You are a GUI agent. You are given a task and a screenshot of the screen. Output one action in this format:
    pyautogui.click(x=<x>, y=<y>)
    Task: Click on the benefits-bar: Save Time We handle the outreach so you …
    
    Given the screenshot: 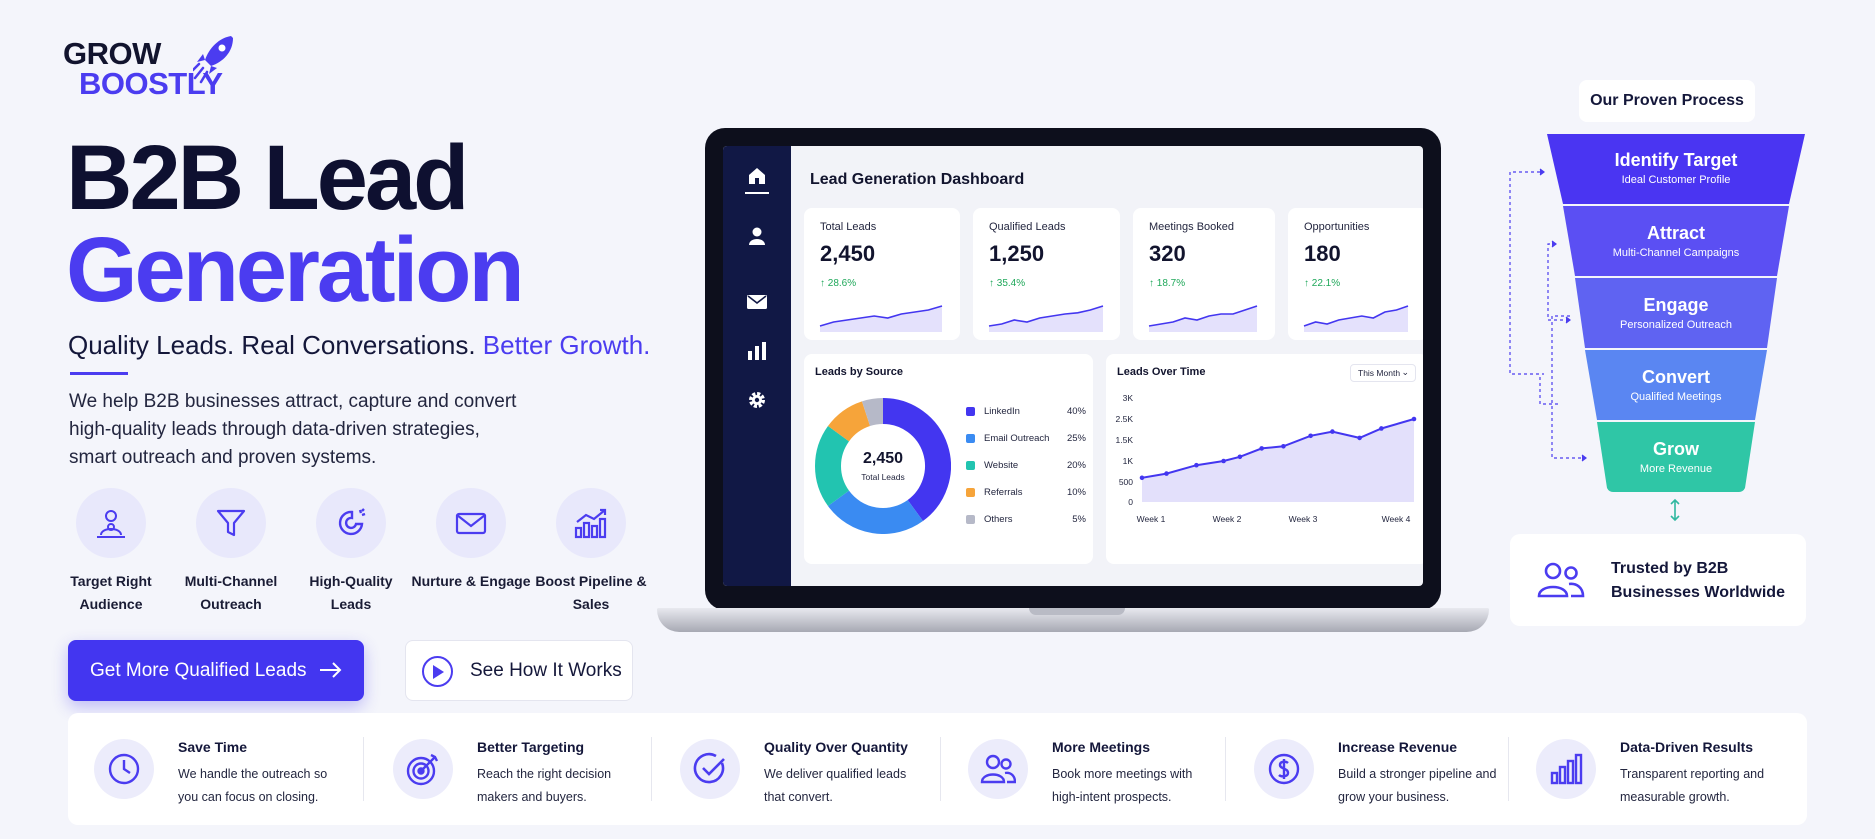 What is the action you would take?
    pyautogui.click(x=937, y=769)
    